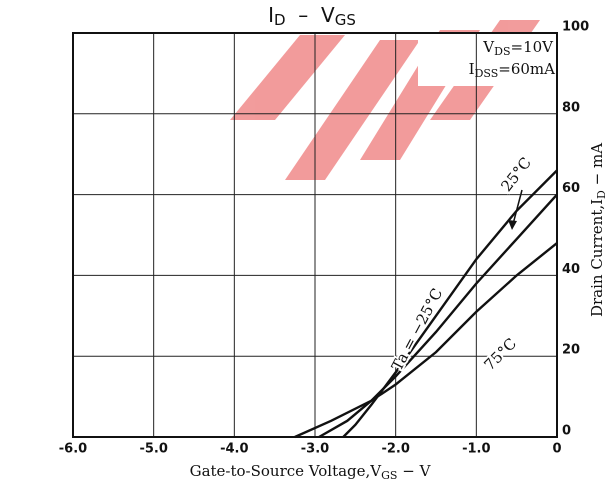  Describe the element at coordinates (311, 472) in the screenshot. I see `x-axis-label: Gate-to-Source Voltage,VGS − V` at that location.